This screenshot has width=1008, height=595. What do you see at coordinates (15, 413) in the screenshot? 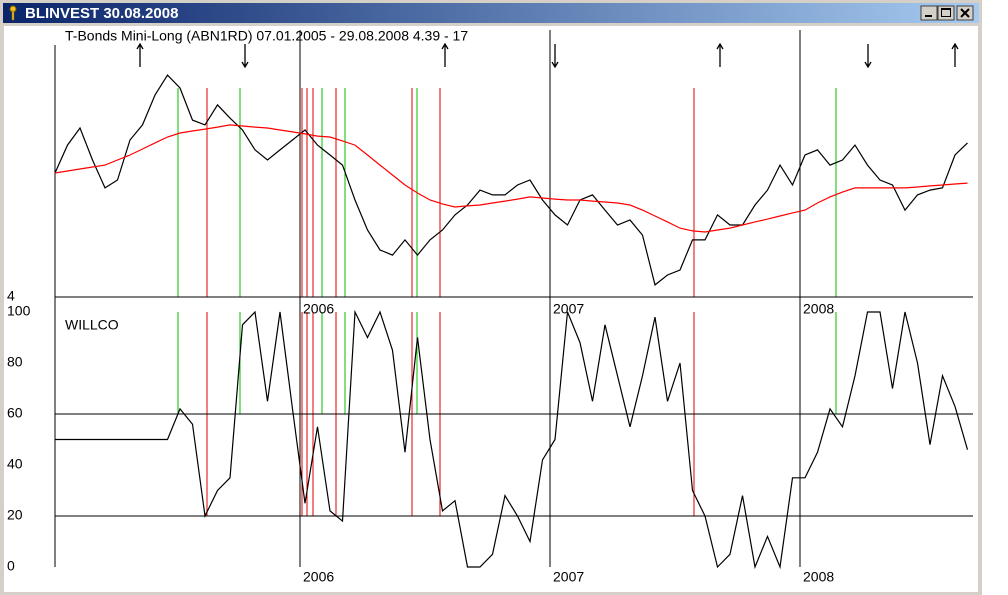
I see `y-tick-label: 60` at bounding box center [15, 413].